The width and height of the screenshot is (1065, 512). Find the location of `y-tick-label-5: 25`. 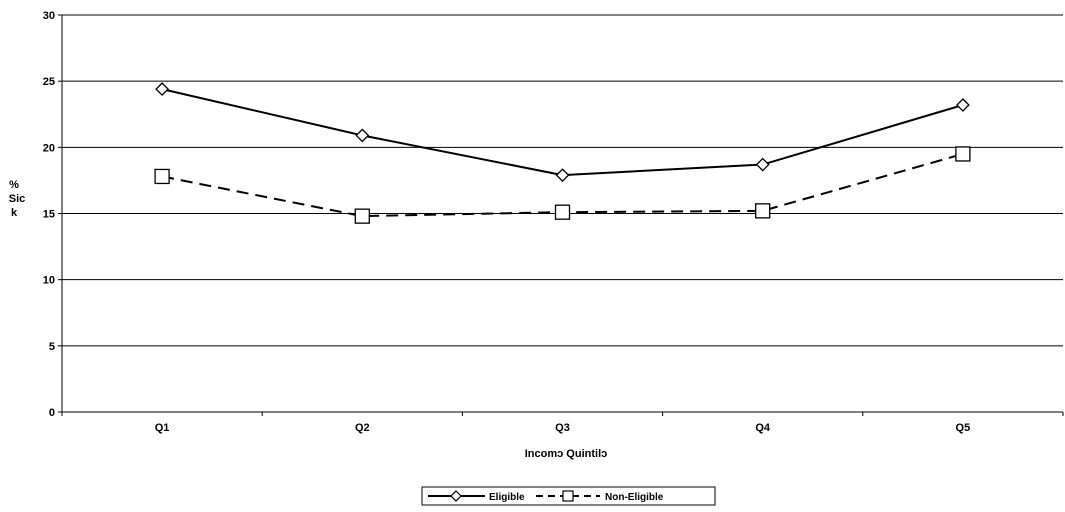

y-tick-label-5: 25 is located at coordinates (49, 82).